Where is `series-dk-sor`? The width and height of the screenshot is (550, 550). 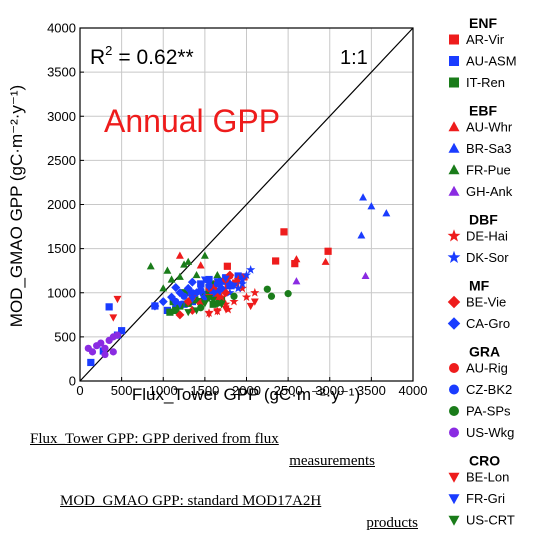
series-dk-sor is located at coordinates (240, 280).